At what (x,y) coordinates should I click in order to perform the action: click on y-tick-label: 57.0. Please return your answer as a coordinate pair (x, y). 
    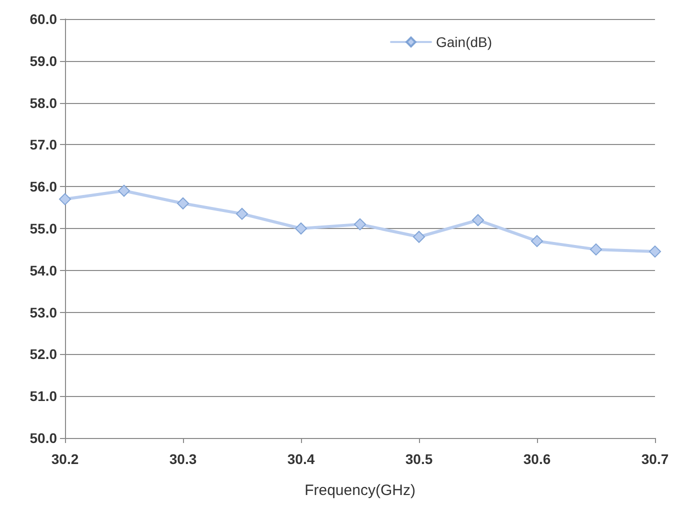
    Looking at the image, I should click on (44, 144).